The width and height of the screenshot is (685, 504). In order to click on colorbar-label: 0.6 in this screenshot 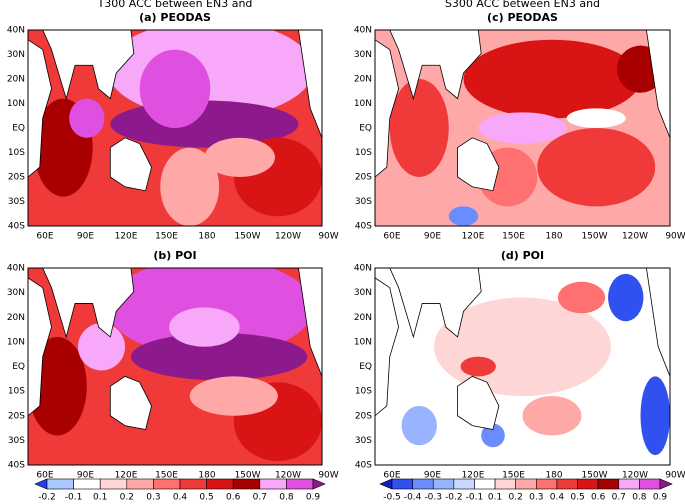, I will do `click(598, 498)`.